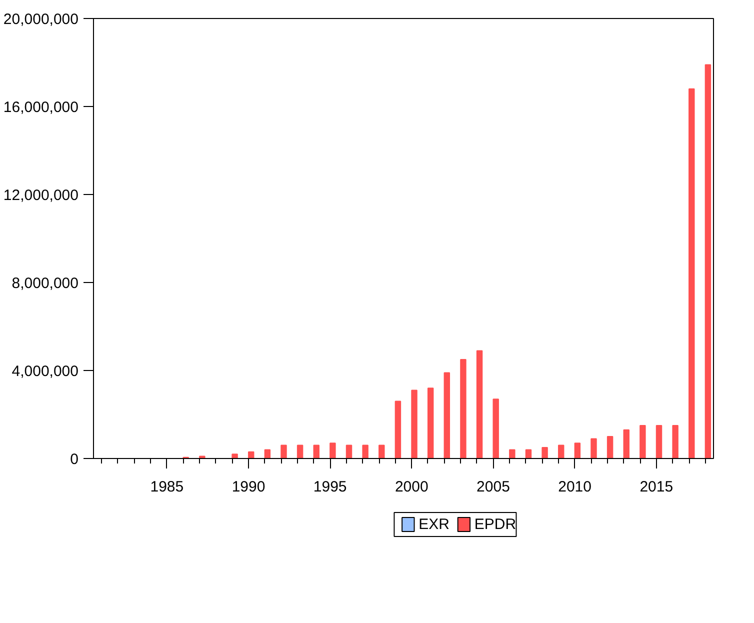 The height and width of the screenshot is (623, 754). Describe the element at coordinates (167, 487) in the screenshot. I see `x-tick-label: 1985` at that location.